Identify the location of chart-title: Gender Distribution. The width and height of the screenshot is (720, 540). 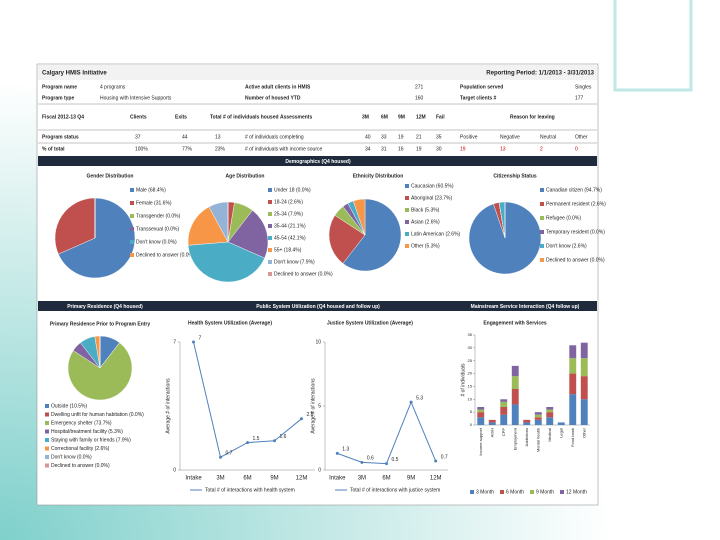
(110, 176).